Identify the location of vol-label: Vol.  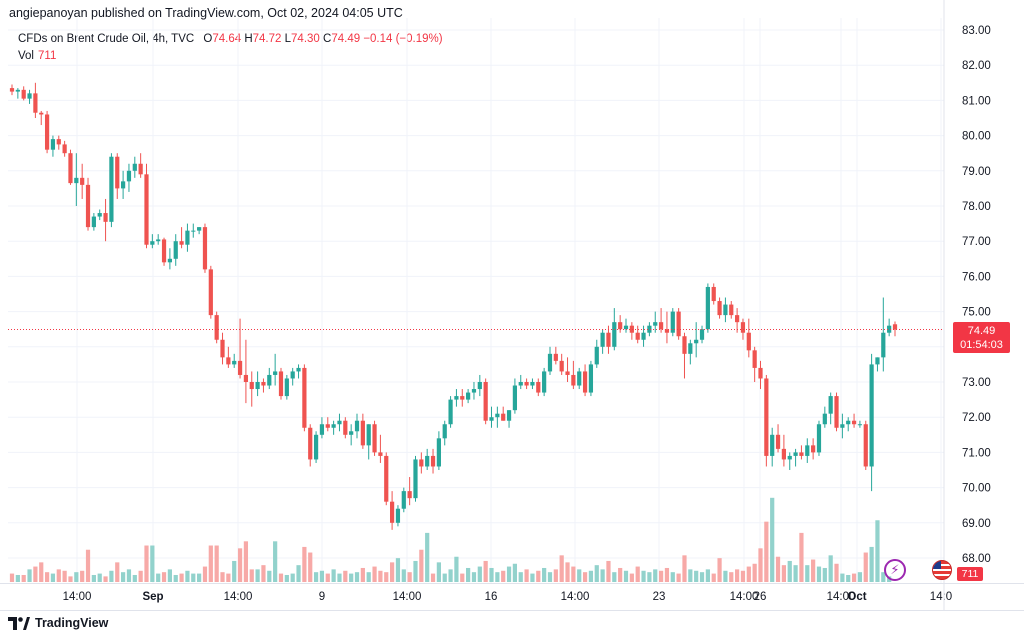
(26, 56).